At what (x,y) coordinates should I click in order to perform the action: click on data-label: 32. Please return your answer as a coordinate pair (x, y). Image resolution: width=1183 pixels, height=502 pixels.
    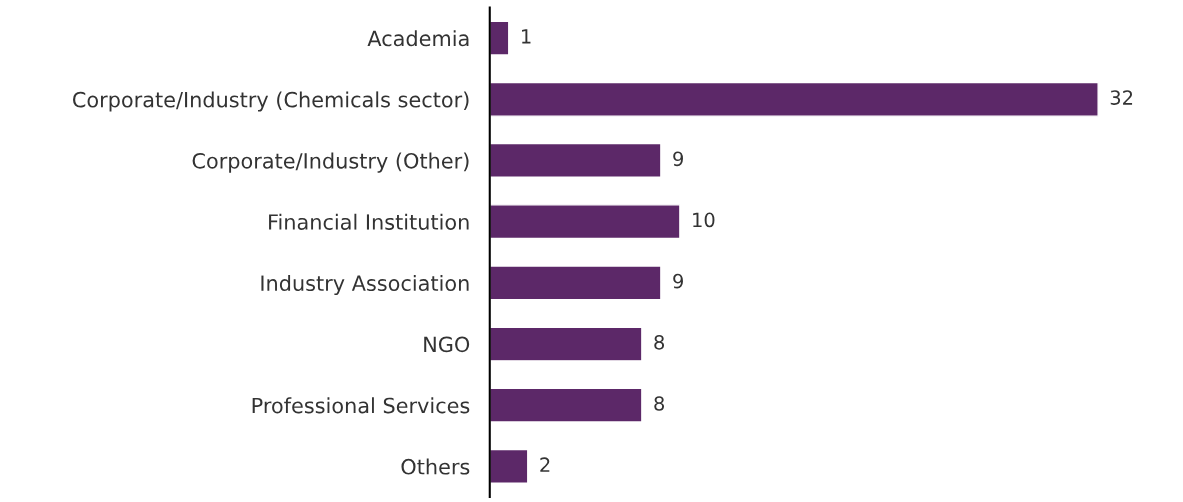
    Looking at the image, I should click on (1121, 97).